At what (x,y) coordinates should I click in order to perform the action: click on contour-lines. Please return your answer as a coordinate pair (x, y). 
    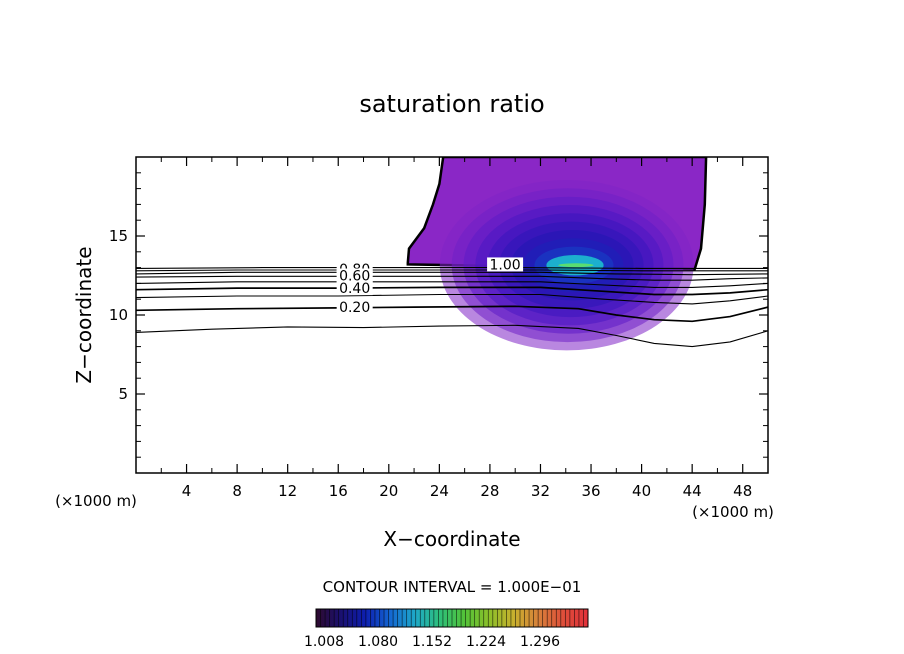
    Looking at the image, I should click on (452, 307).